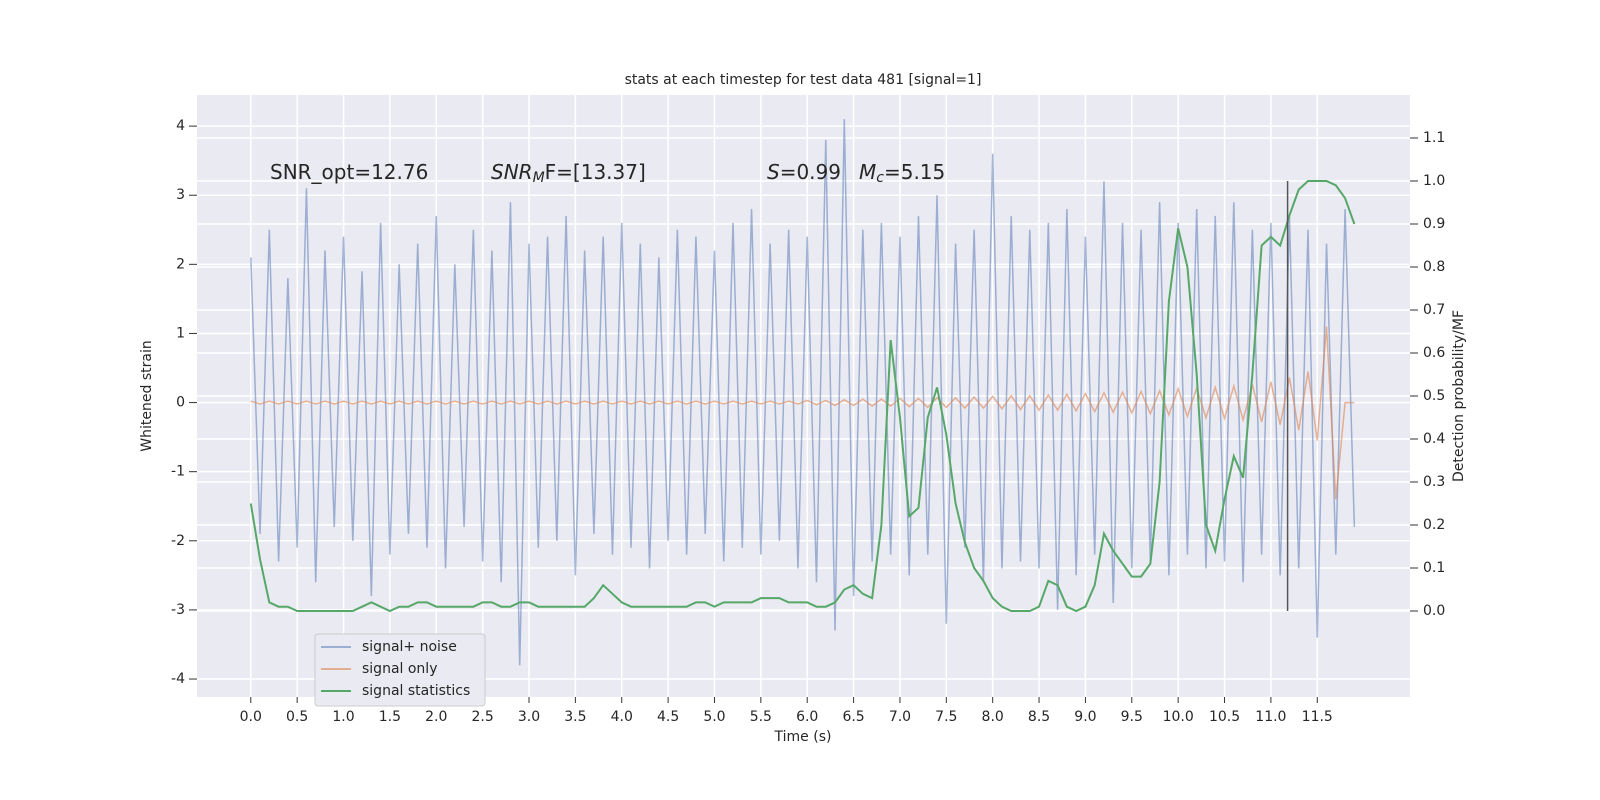  Describe the element at coordinates (178, 679) in the screenshot. I see `y-tick-label: -4` at that location.